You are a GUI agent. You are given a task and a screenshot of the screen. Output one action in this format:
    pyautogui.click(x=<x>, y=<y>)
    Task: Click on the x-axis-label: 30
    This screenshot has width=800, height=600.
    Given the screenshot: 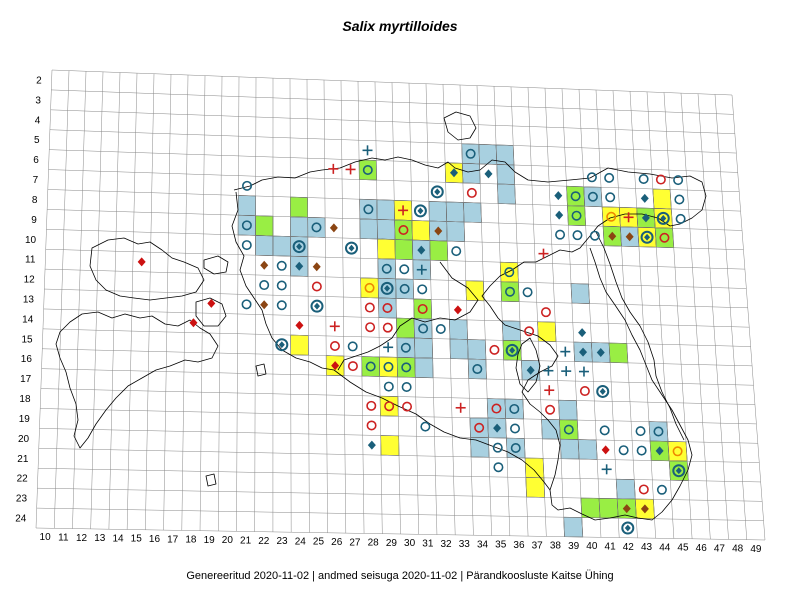 What is the action you would take?
    pyautogui.click(x=410, y=543)
    